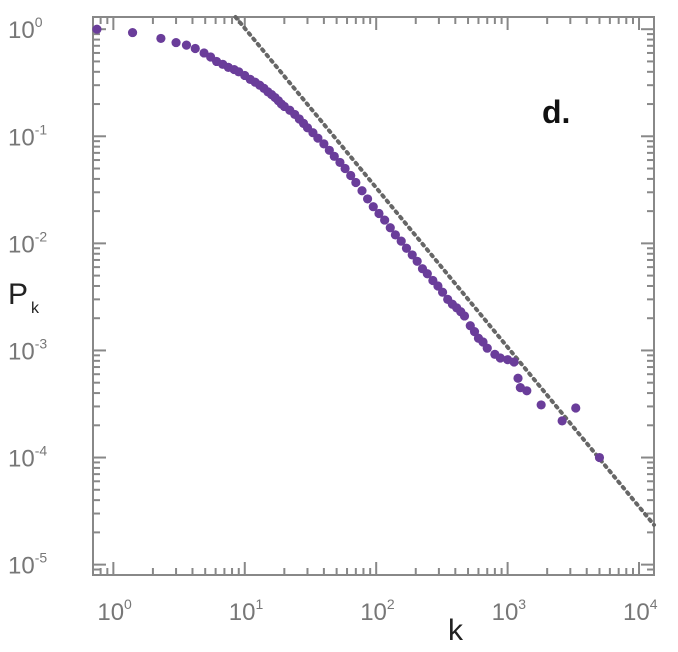  What do you see at coordinates (41, 558) in the screenshot?
I see `y-tick-exponent: -5` at bounding box center [41, 558].